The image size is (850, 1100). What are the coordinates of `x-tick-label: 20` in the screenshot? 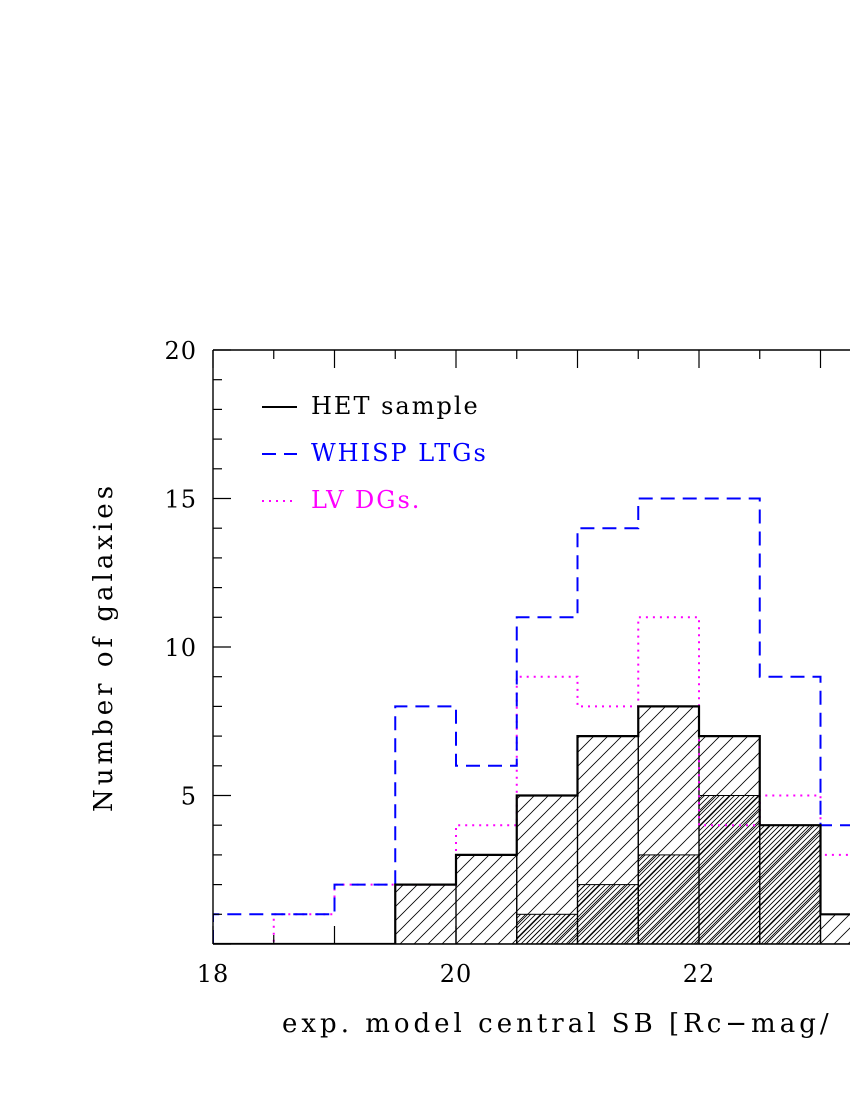 It's located at (456, 974).